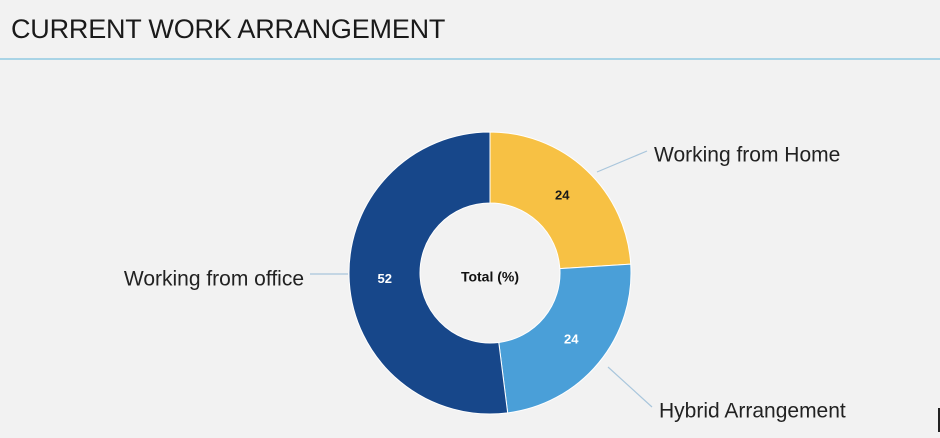 This screenshot has height=438, width=940. I want to click on category-label: Hybrid Arrangement, so click(752, 411).